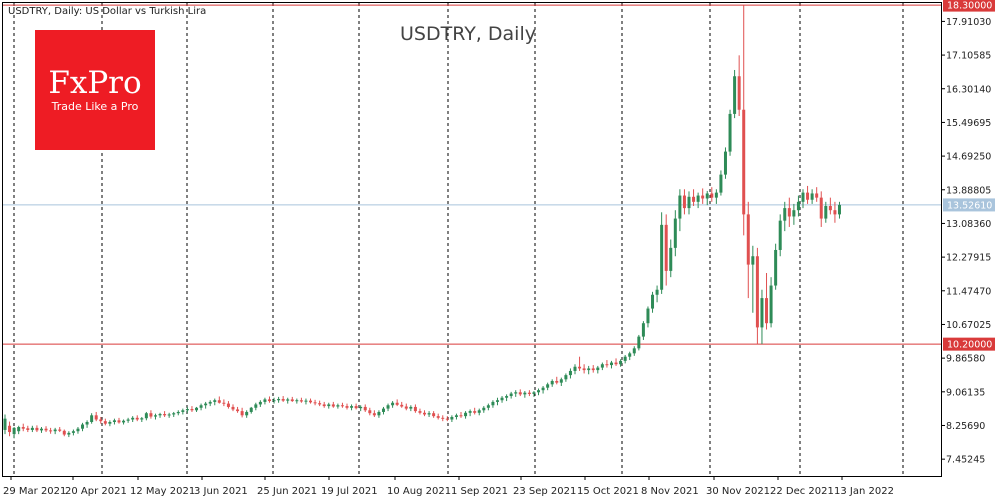 This screenshot has width=1000, height=500. Describe the element at coordinates (968, 291) in the screenshot. I see `y-tick-label: 11.47470` at that location.